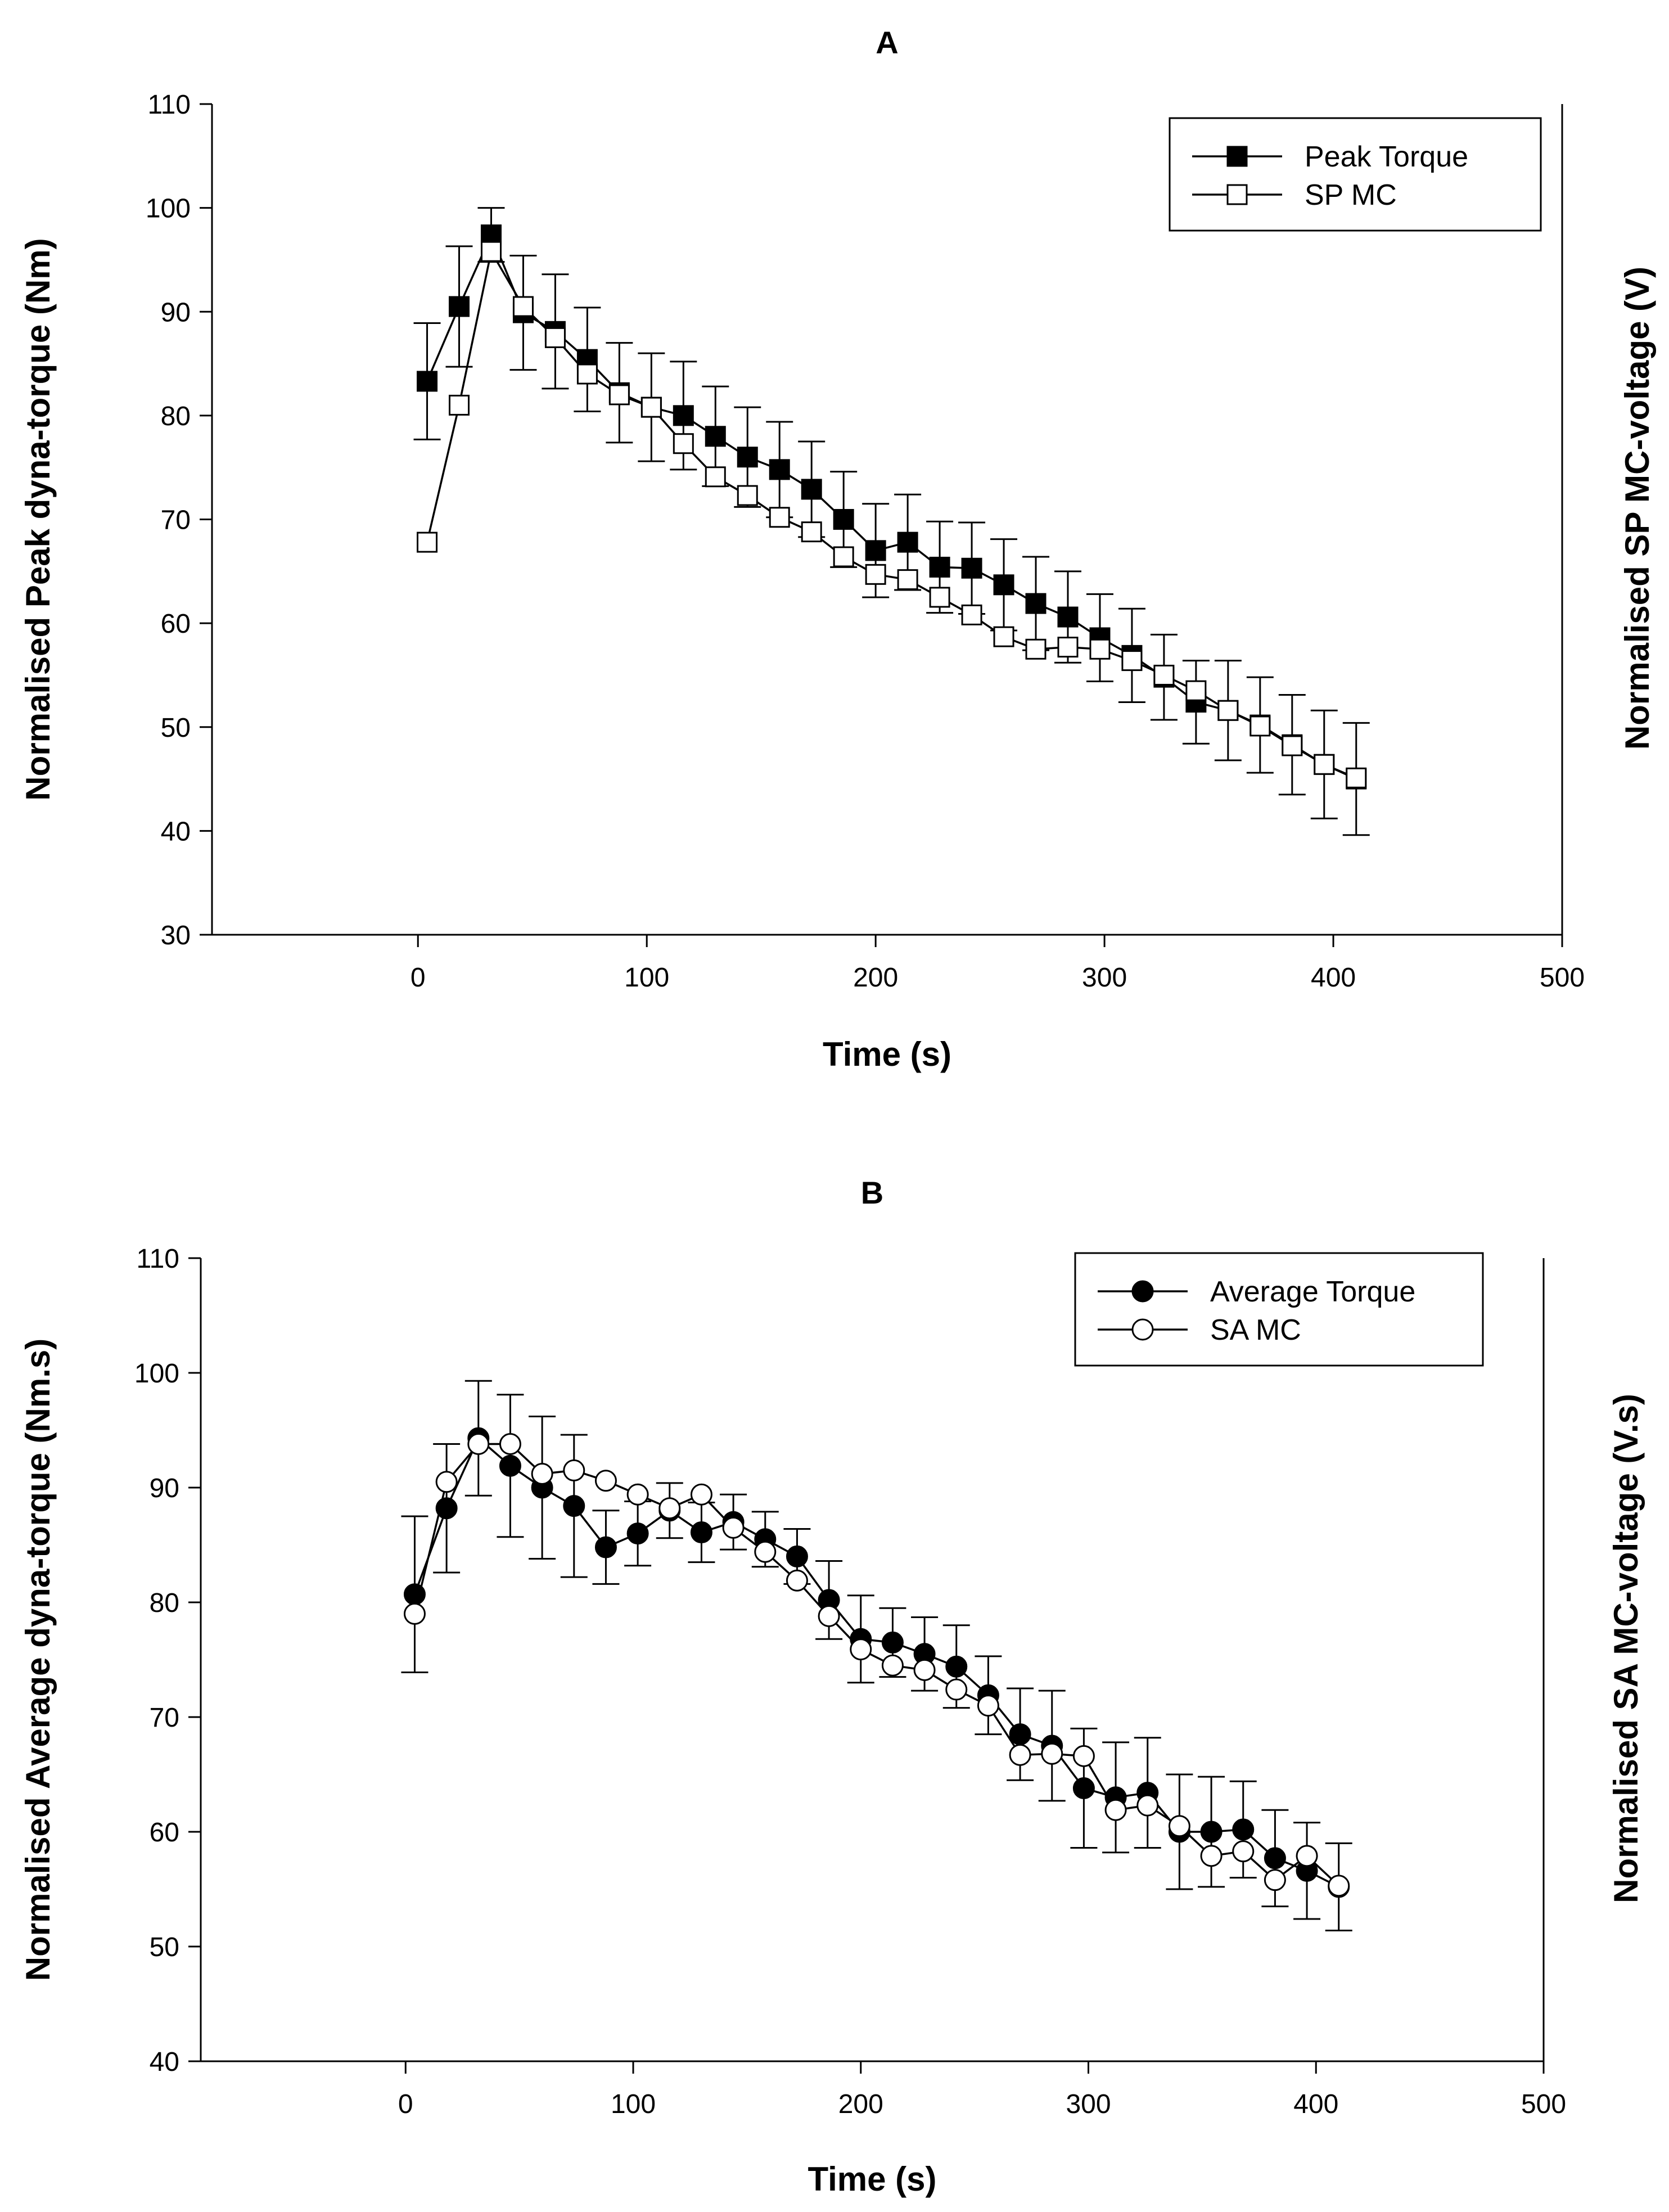 This screenshot has height=2212, width=1669. What do you see at coordinates (1386, 157) in the screenshot?
I see `legend-label: Peak Torque` at bounding box center [1386, 157].